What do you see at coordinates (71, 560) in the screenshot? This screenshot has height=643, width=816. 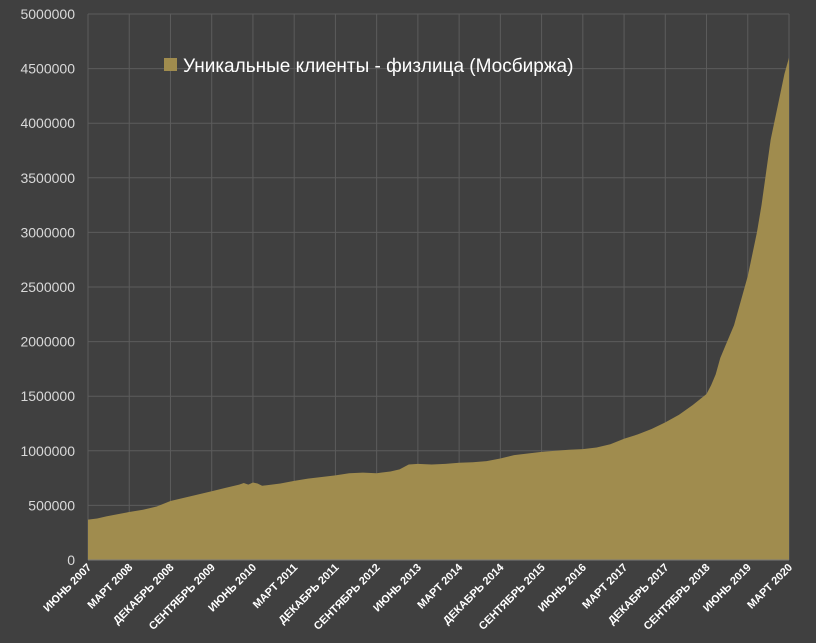 I see `y-tick-label: 0` at bounding box center [71, 560].